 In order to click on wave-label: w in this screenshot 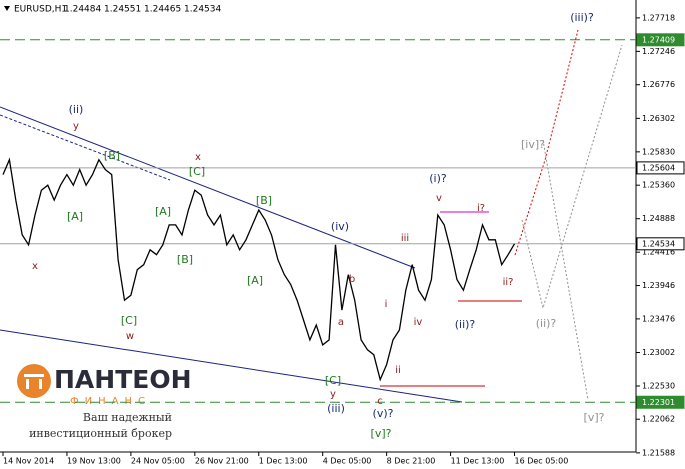, I will do `click(130, 336)`.